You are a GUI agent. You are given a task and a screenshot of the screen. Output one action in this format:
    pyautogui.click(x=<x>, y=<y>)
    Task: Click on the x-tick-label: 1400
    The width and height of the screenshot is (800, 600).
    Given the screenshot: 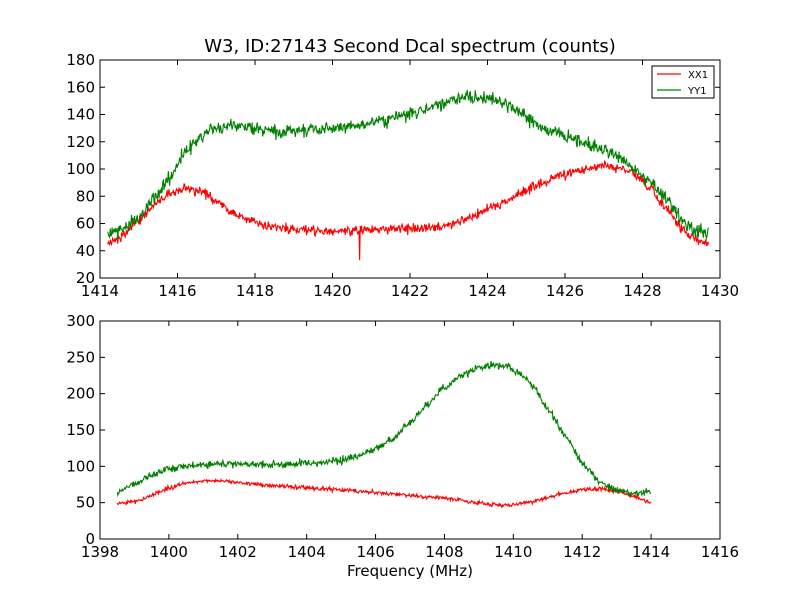 What is the action you would take?
    pyautogui.click(x=169, y=552)
    